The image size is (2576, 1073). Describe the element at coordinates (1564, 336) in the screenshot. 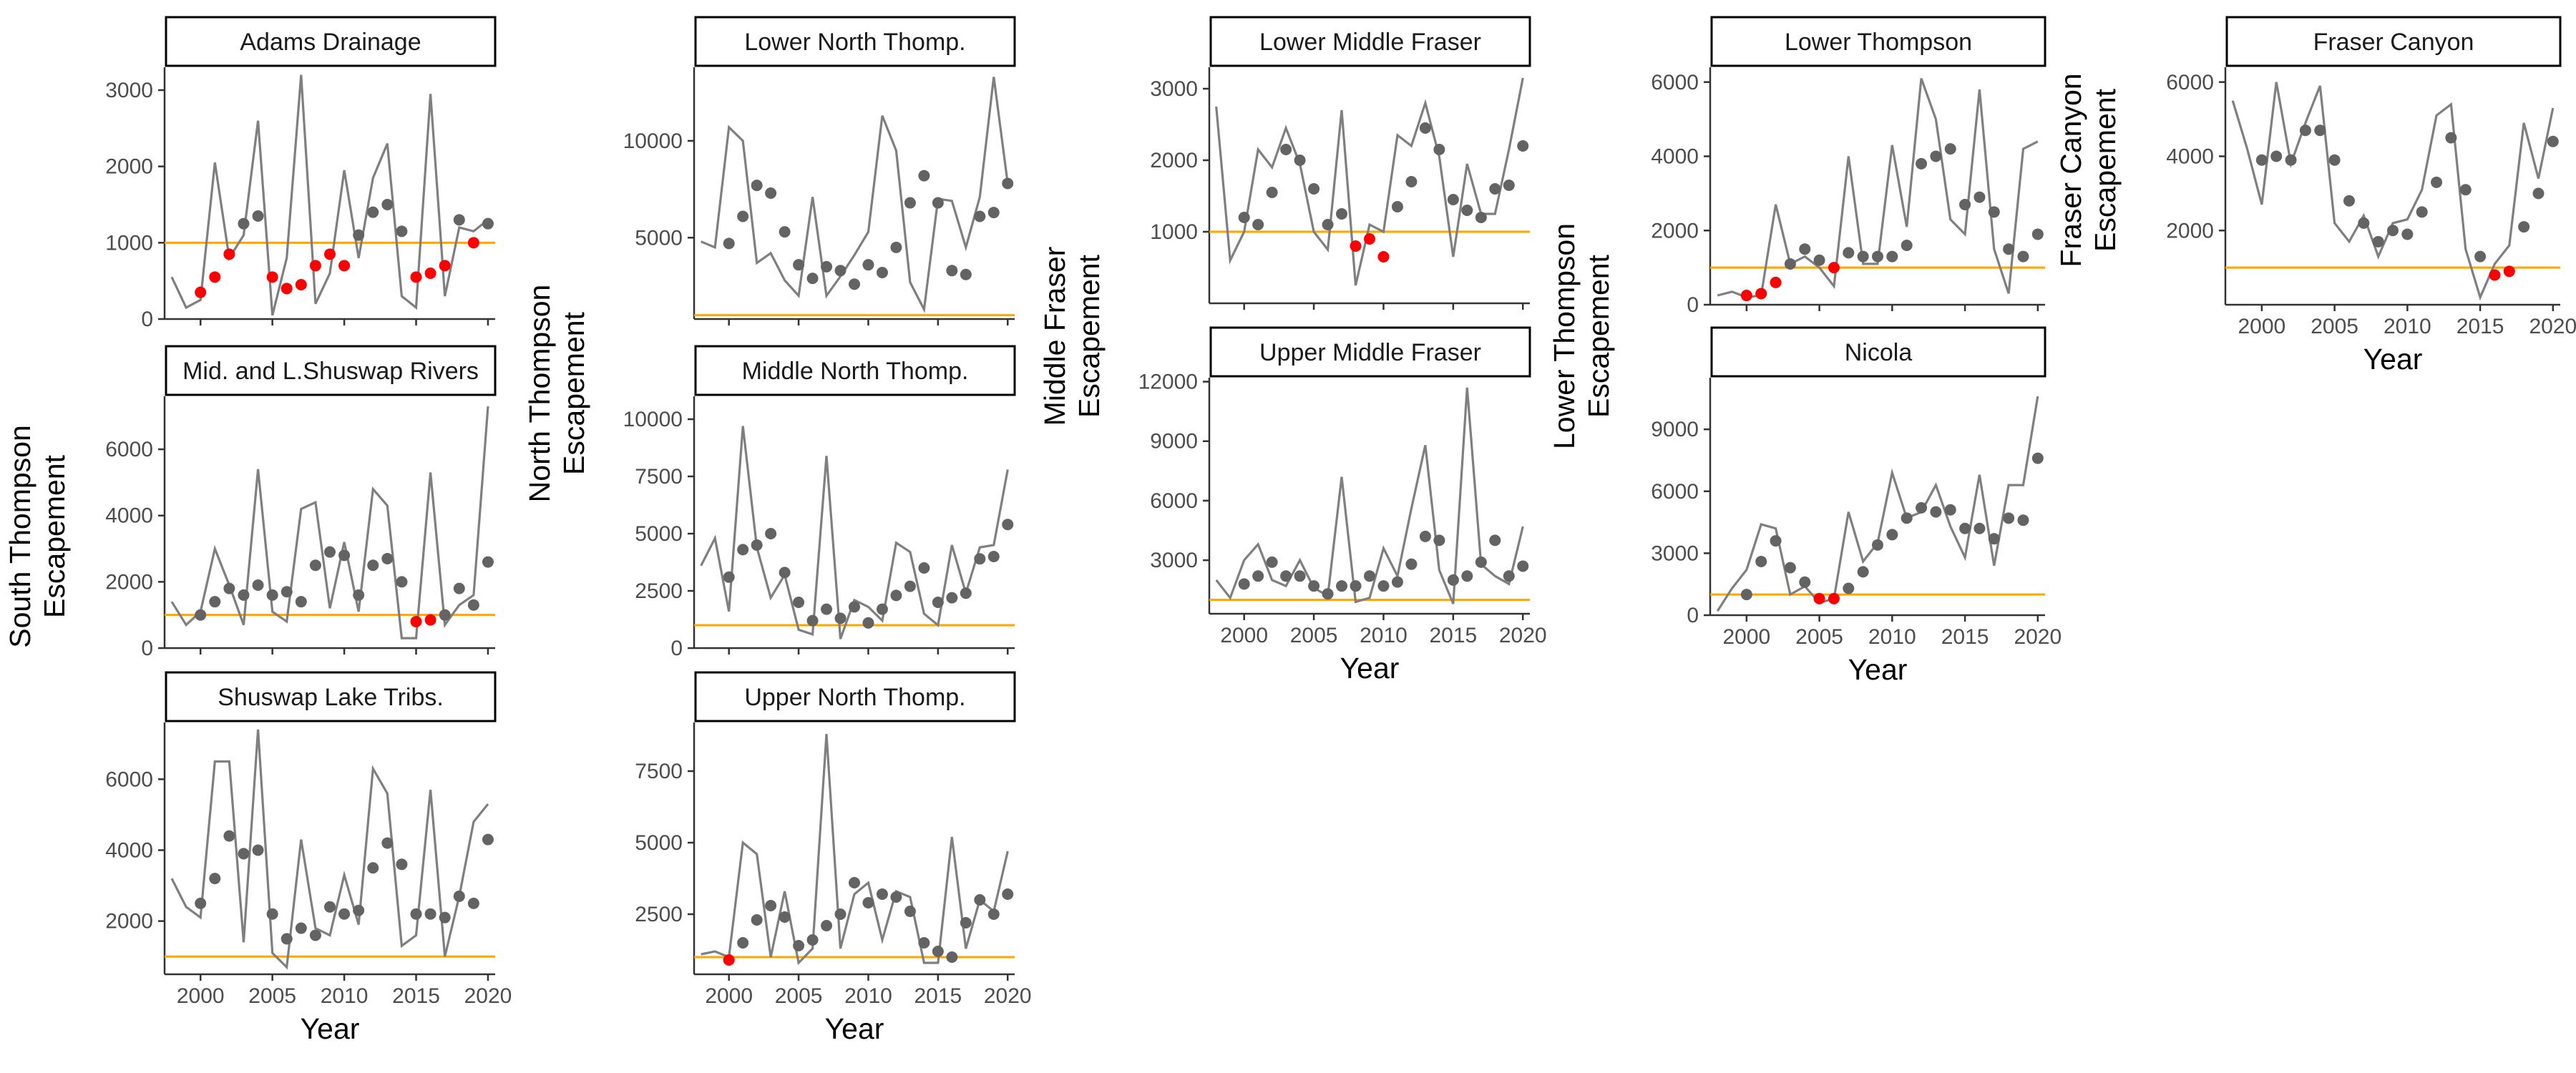

I see `y-axis-title-line: Lower Thompson` at that location.